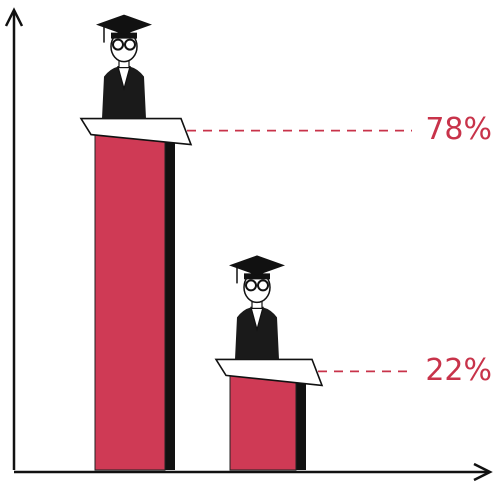  I want to click on x-axis-arrow, so click(483, 472).